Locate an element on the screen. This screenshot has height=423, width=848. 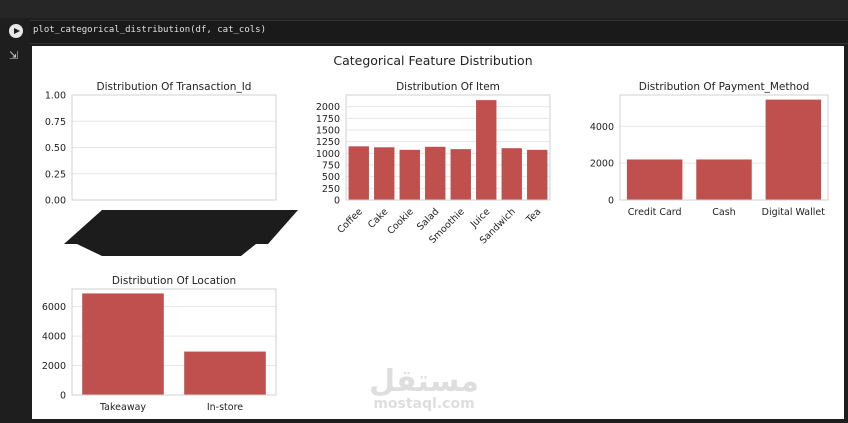
code-cell is located at coordinates (439, 32).